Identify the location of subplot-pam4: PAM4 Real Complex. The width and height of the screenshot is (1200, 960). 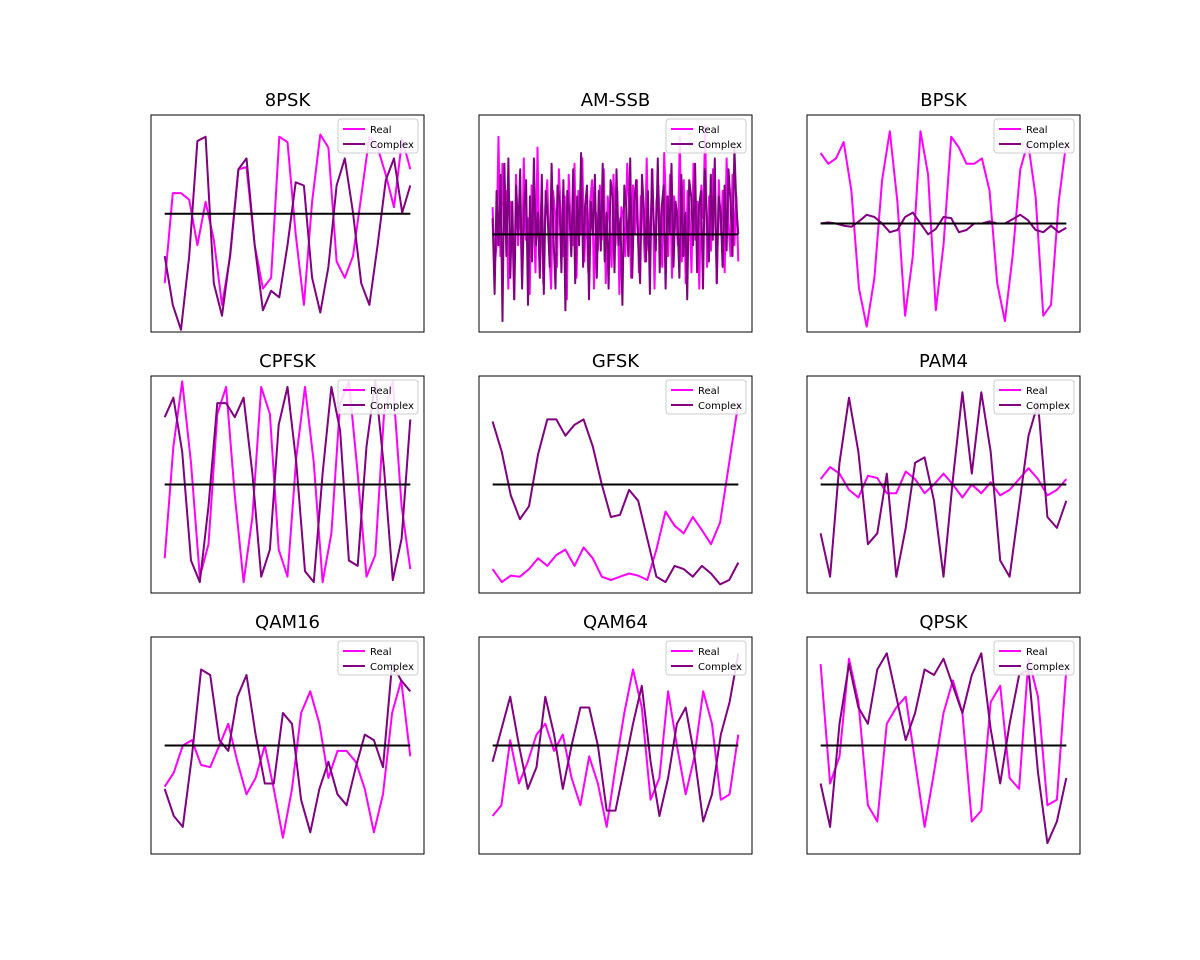
(943, 472).